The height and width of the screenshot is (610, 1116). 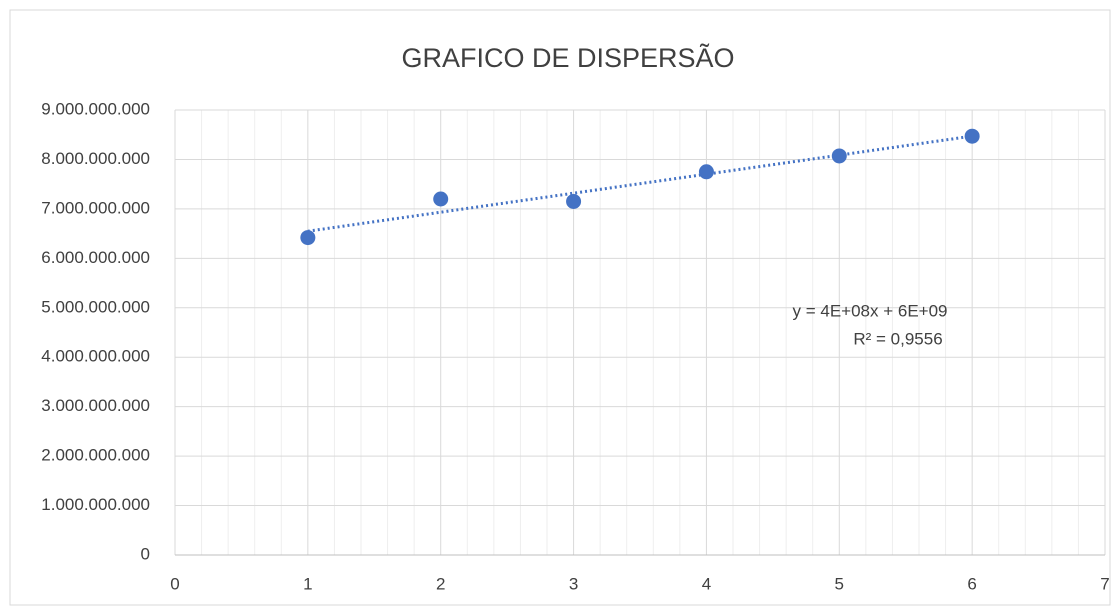 What do you see at coordinates (573, 583) in the screenshot?
I see `x-tick-label: 3` at bounding box center [573, 583].